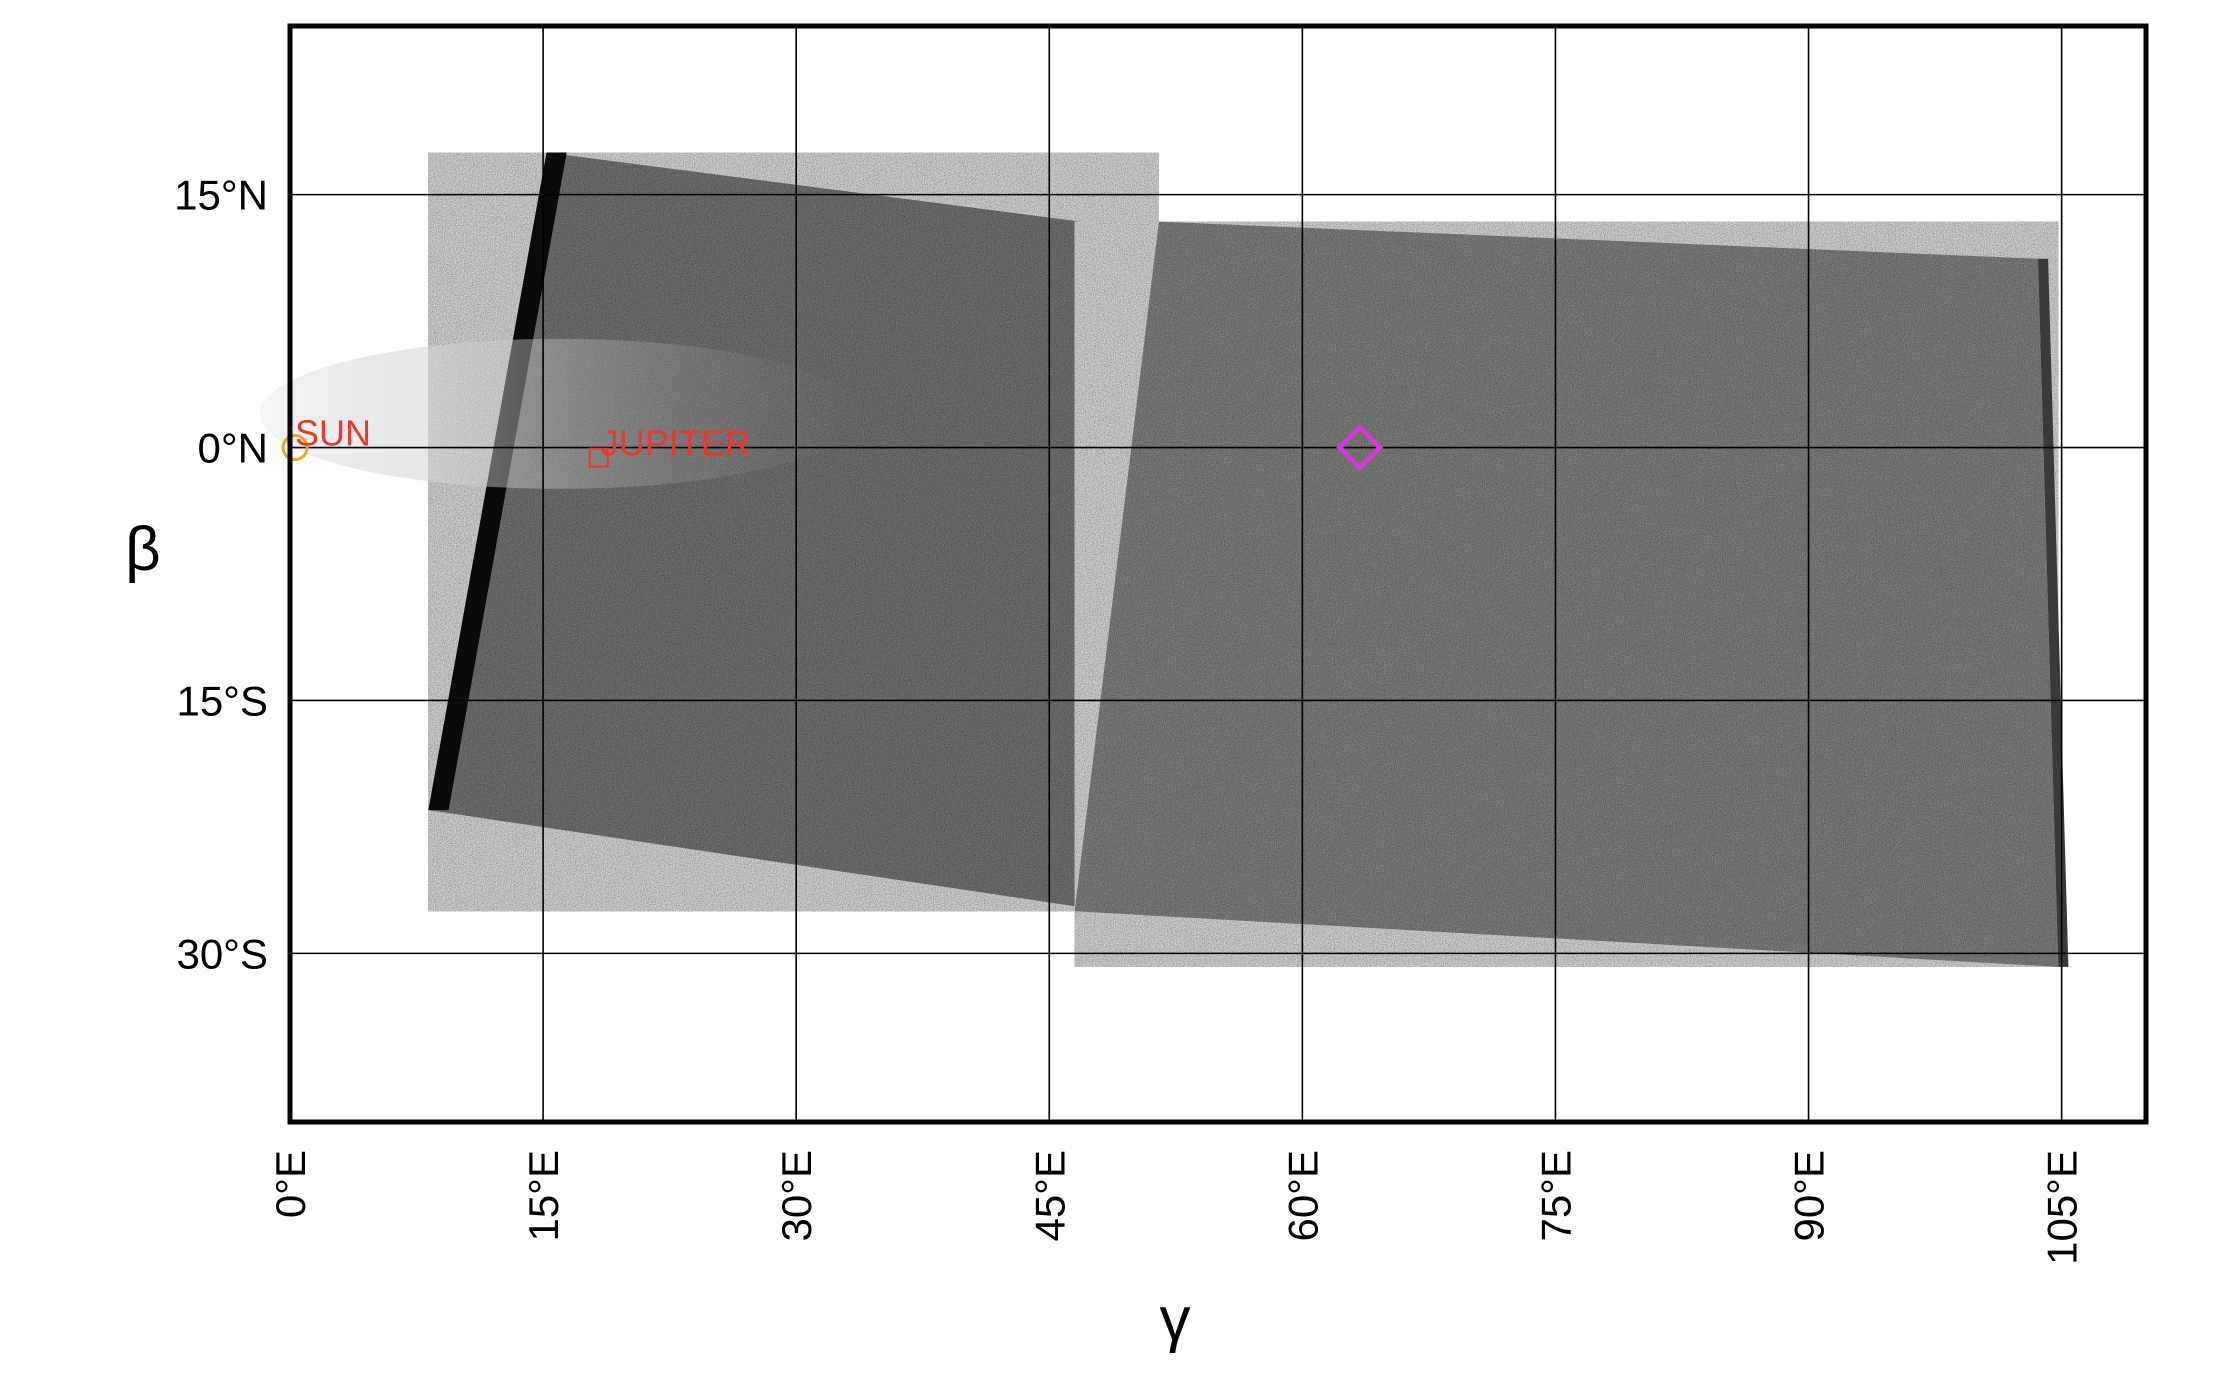 This screenshot has width=2231, height=1386. I want to click on annotations: SUN JUPITER, so click(832, 442).